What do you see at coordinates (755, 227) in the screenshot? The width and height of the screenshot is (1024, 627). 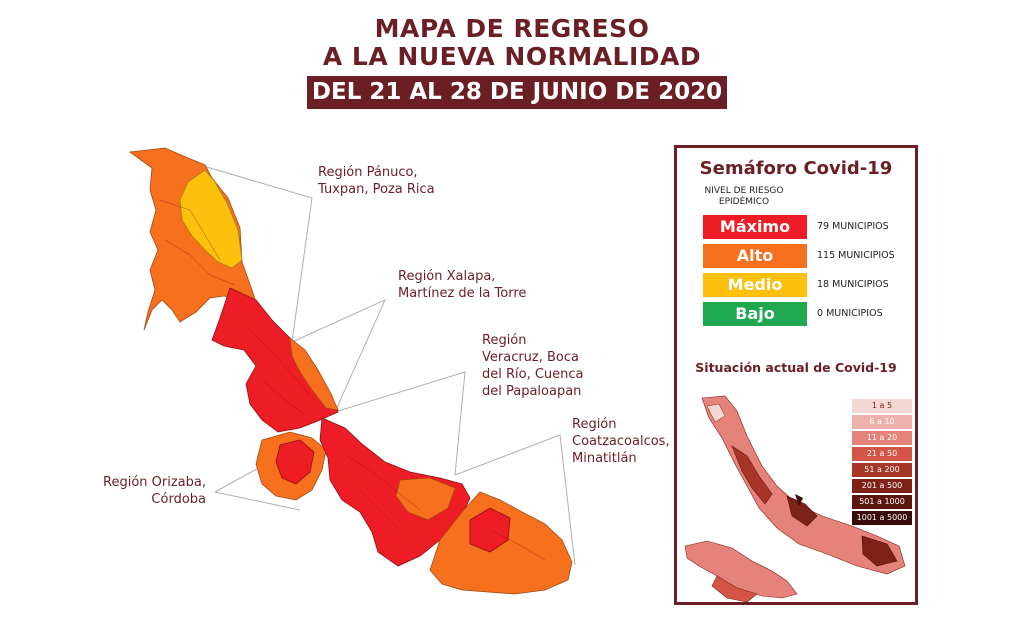 I see `risk-badge-maximo: Máximo` at bounding box center [755, 227].